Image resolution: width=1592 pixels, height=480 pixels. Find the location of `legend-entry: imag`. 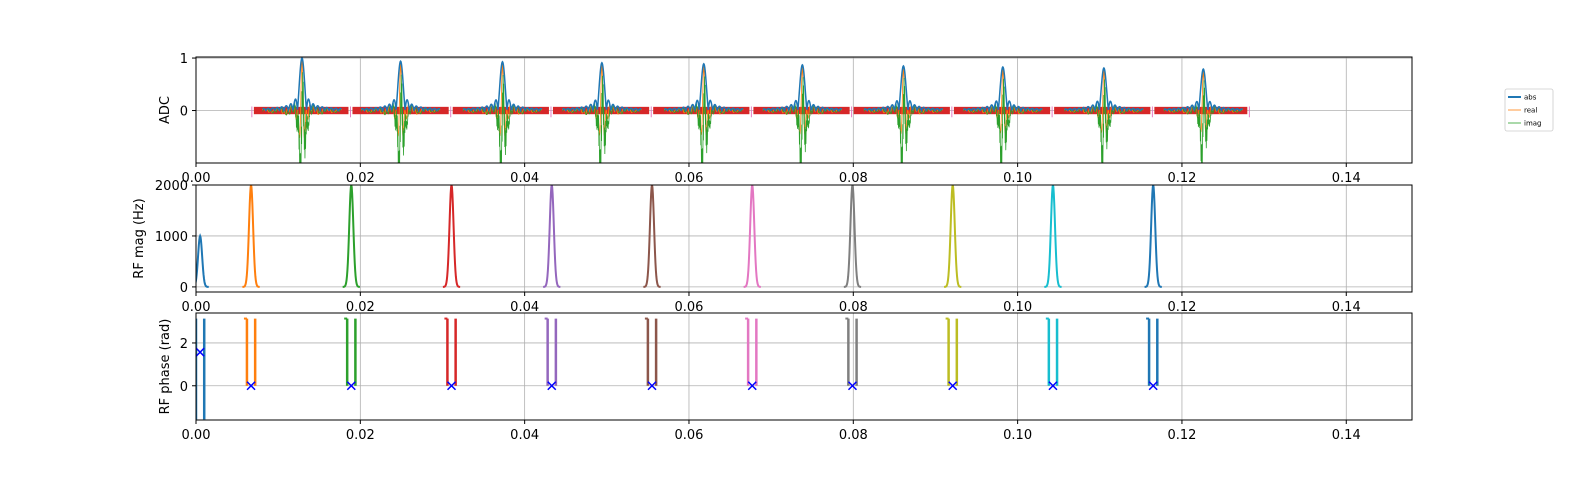

legend-entry: imag is located at coordinates (1533, 124).